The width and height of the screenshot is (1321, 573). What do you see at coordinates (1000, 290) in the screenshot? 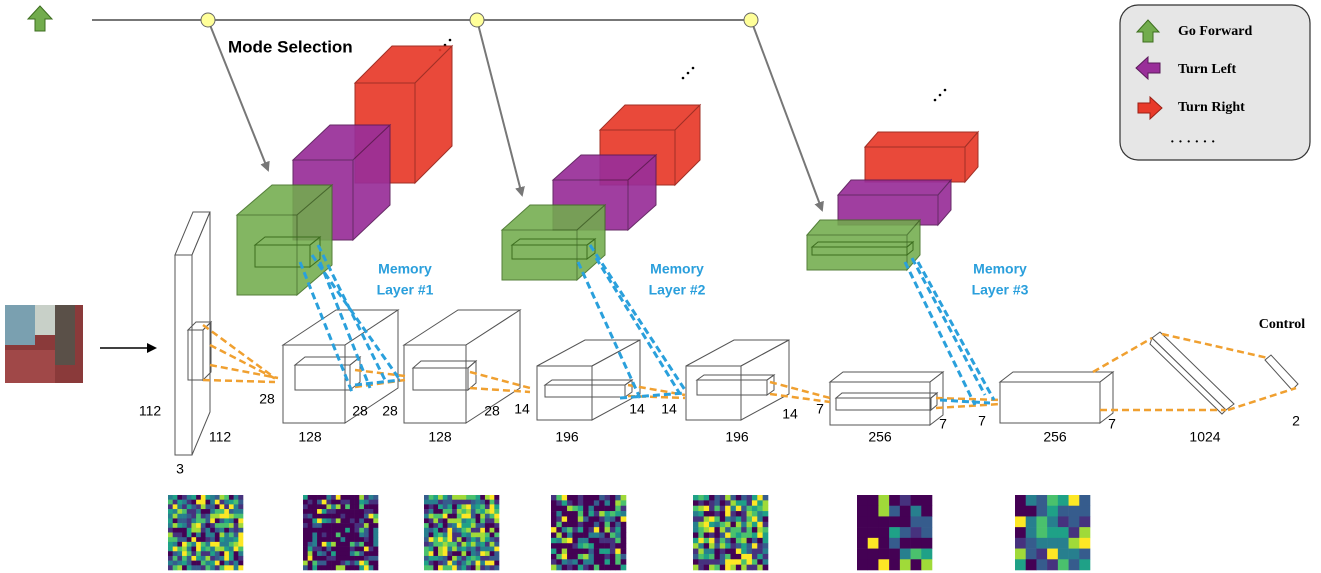
I see `memory-label: Layer #3` at bounding box center [1000, 290].